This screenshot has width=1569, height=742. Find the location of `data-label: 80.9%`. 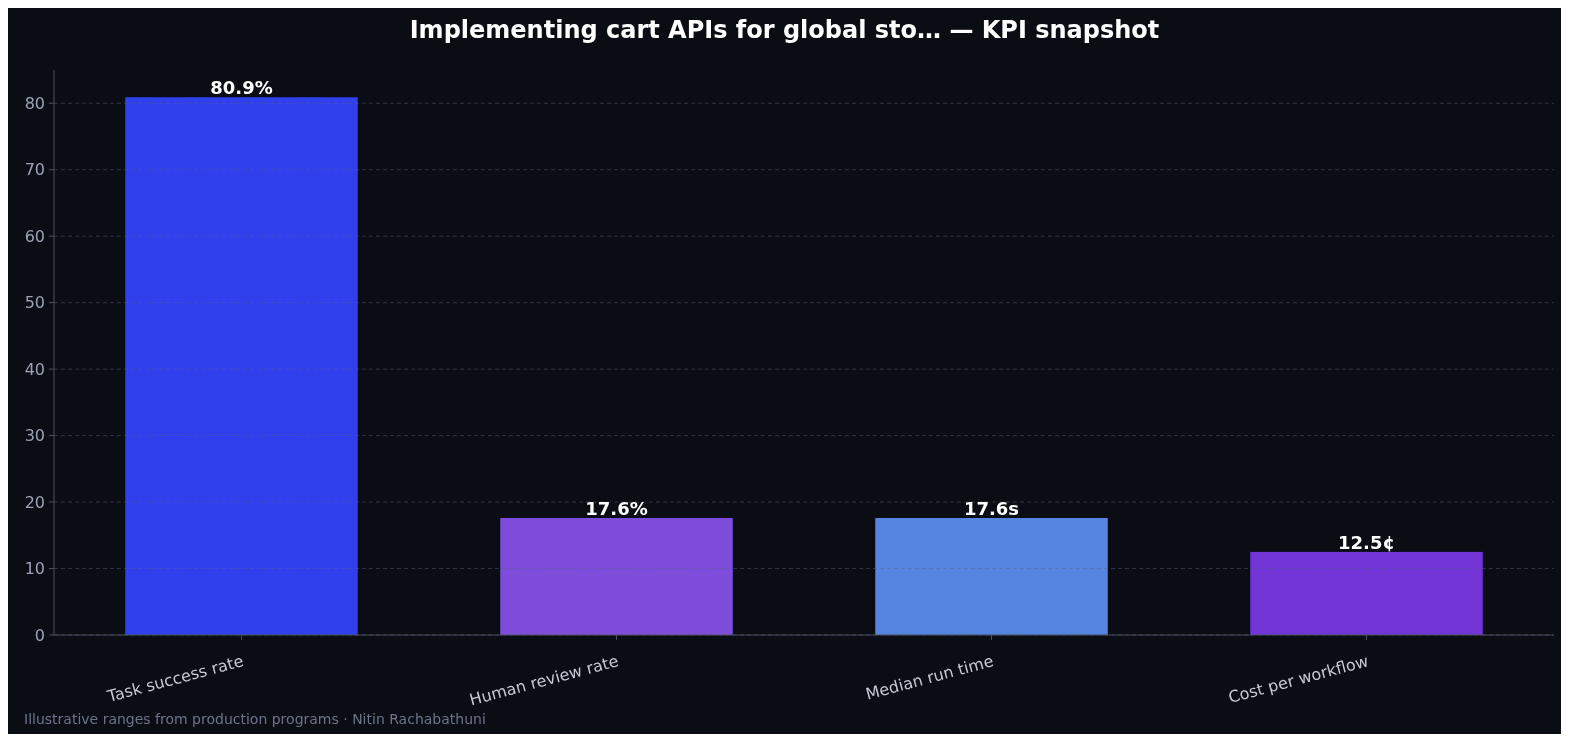

data-label: 80.9% is located at coordinates (241, 88).